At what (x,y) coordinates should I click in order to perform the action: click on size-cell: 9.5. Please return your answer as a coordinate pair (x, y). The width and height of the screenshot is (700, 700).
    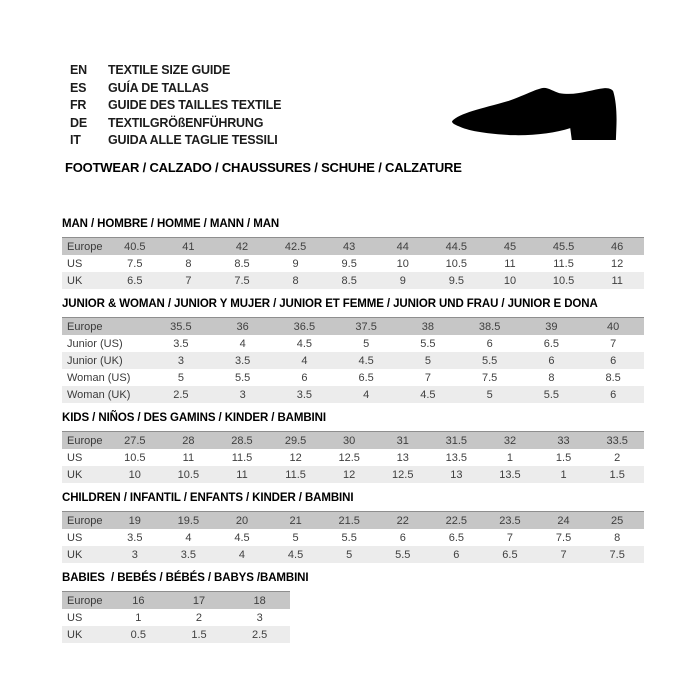
    Looking at the image, I should click on (349, 263).